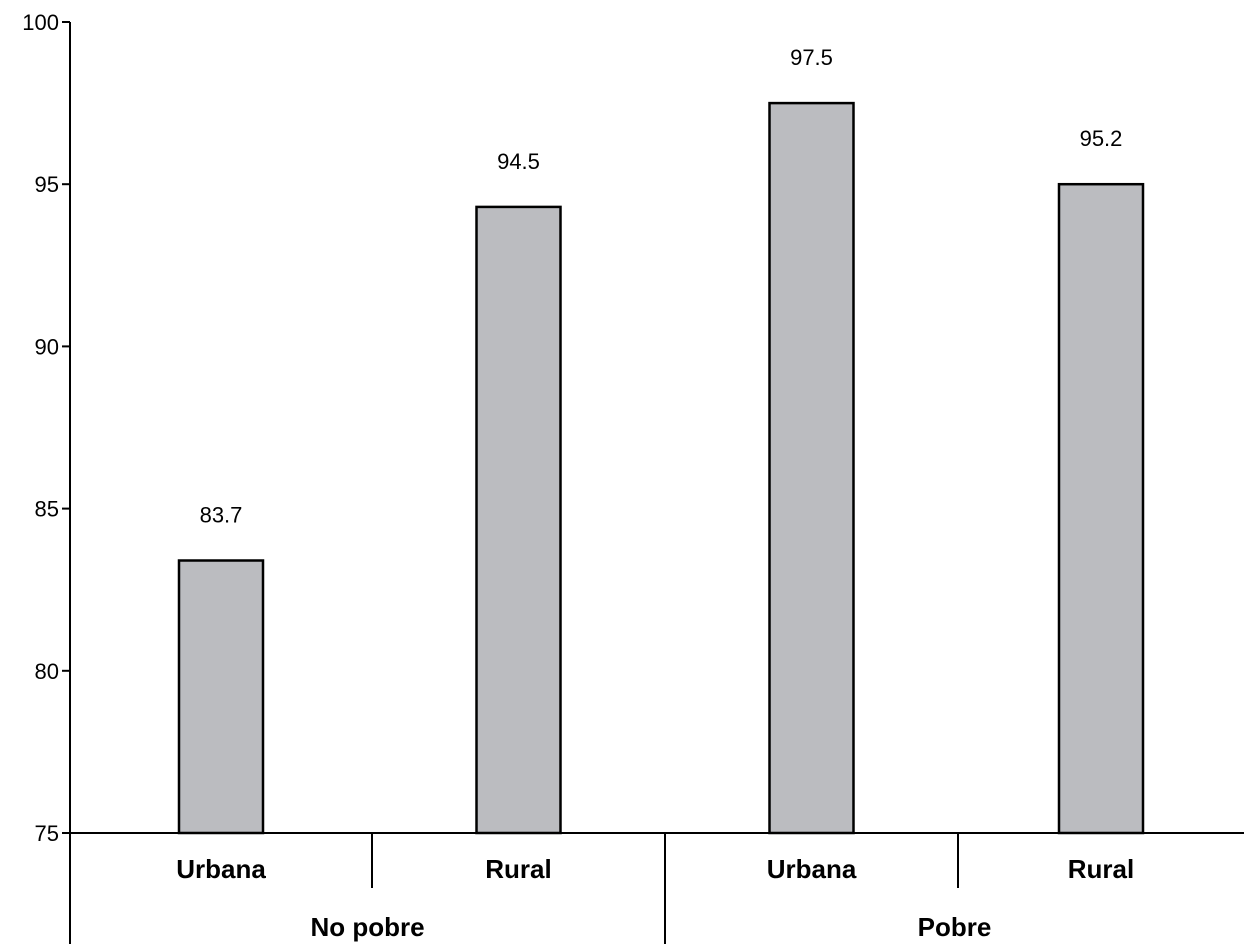  Describe the element at coordinates (221, 515) in the screenshot. I see `data-label: 83.7` at that location.